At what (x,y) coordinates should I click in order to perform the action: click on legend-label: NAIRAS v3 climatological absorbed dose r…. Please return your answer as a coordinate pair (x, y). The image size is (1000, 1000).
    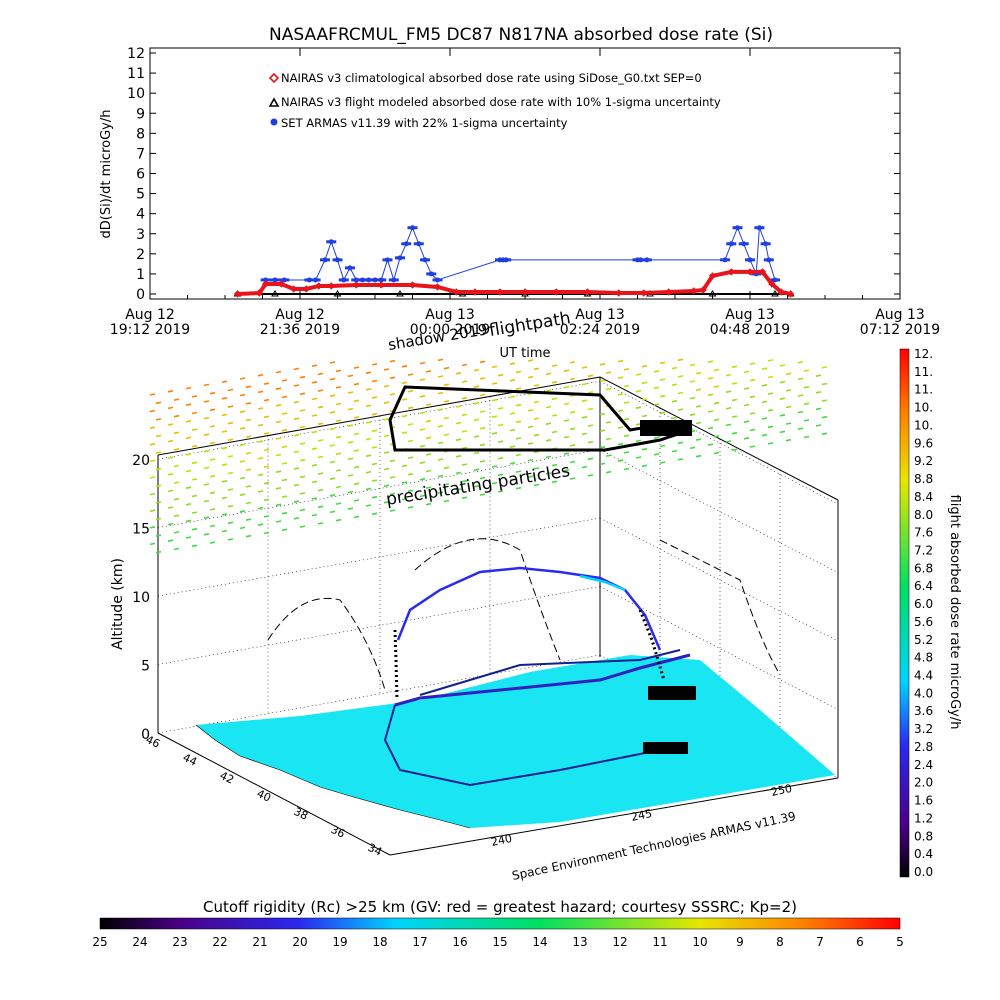
    Looking at the image, I should click on (491, 78).